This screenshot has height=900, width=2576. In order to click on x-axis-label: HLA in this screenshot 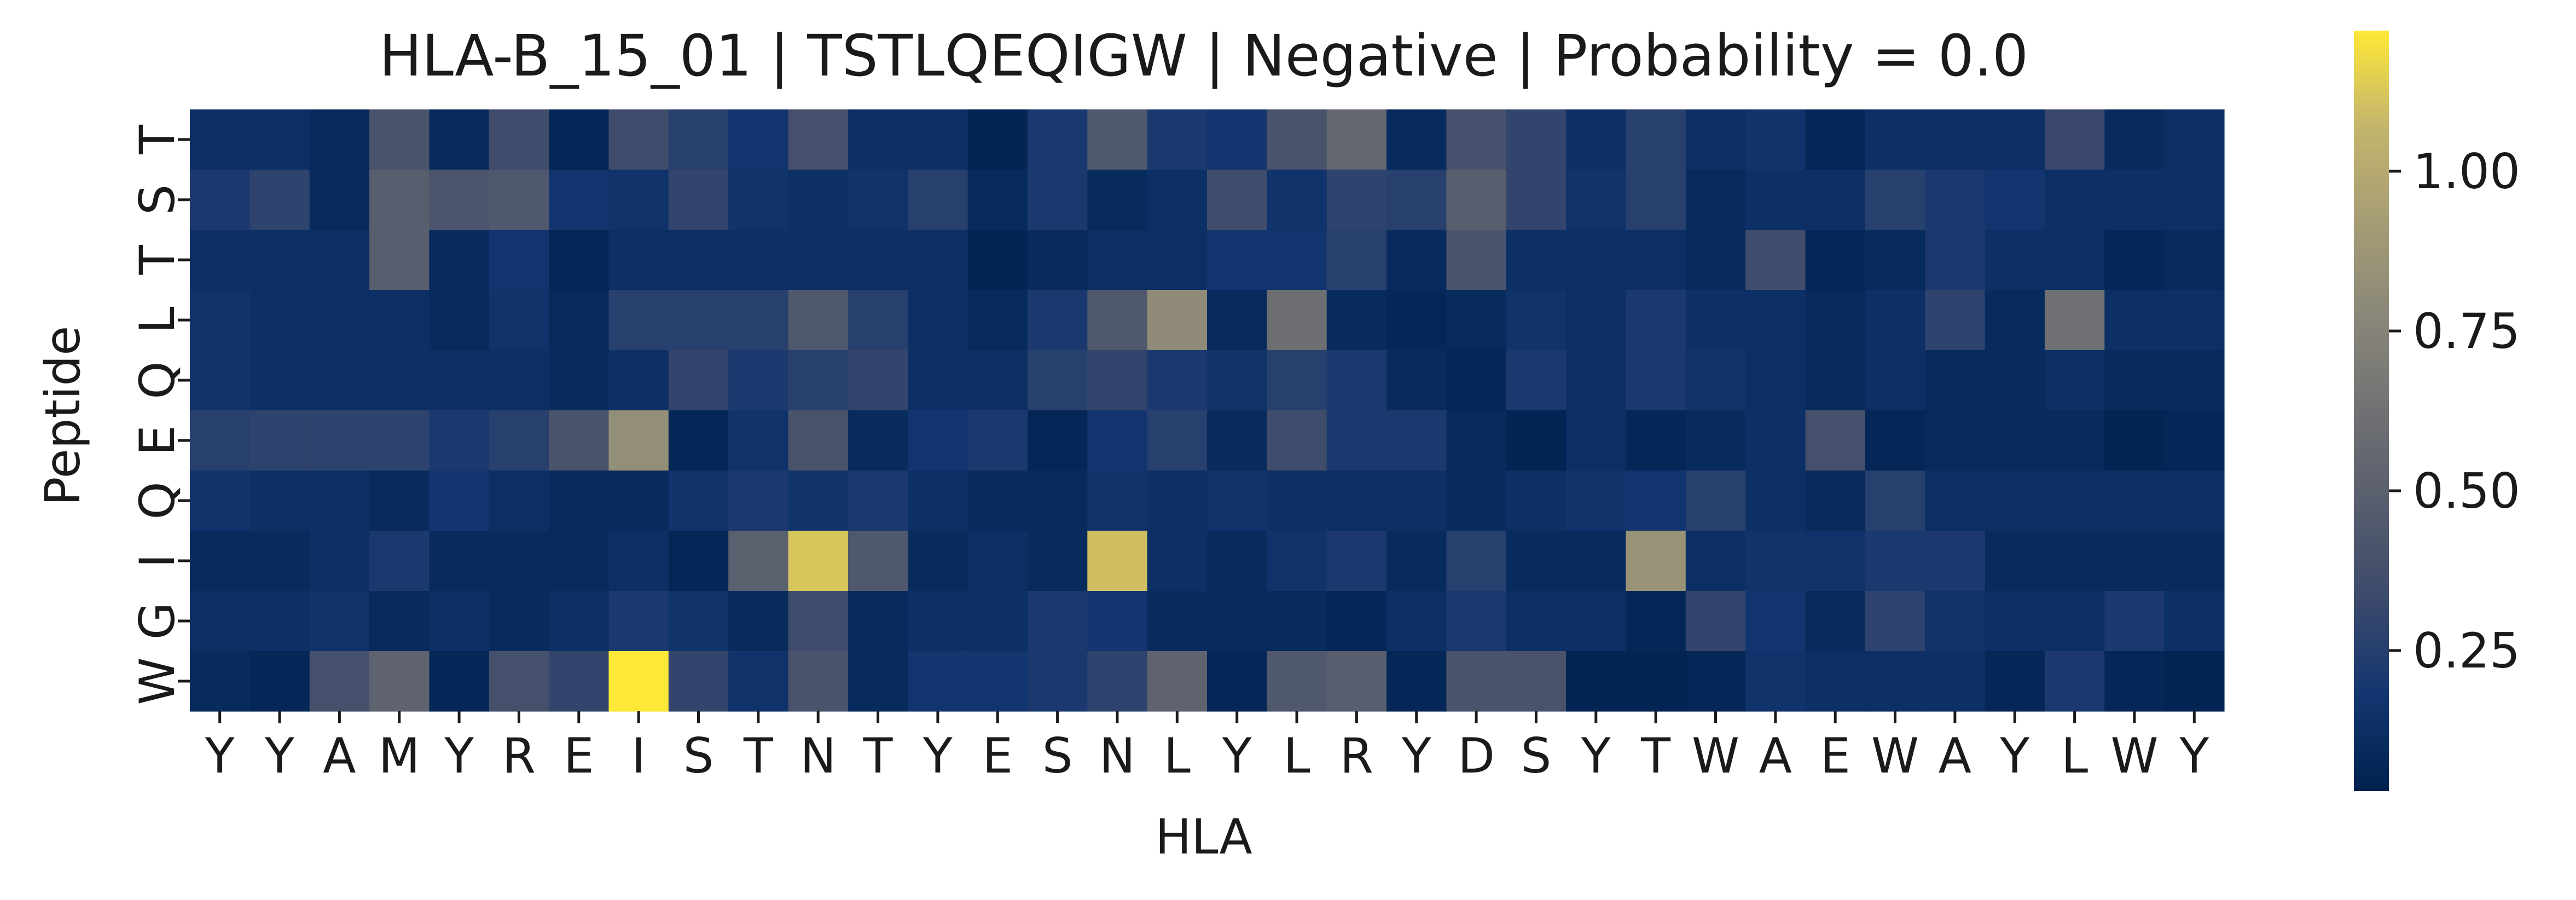, I will do `click(1204, 837)`.